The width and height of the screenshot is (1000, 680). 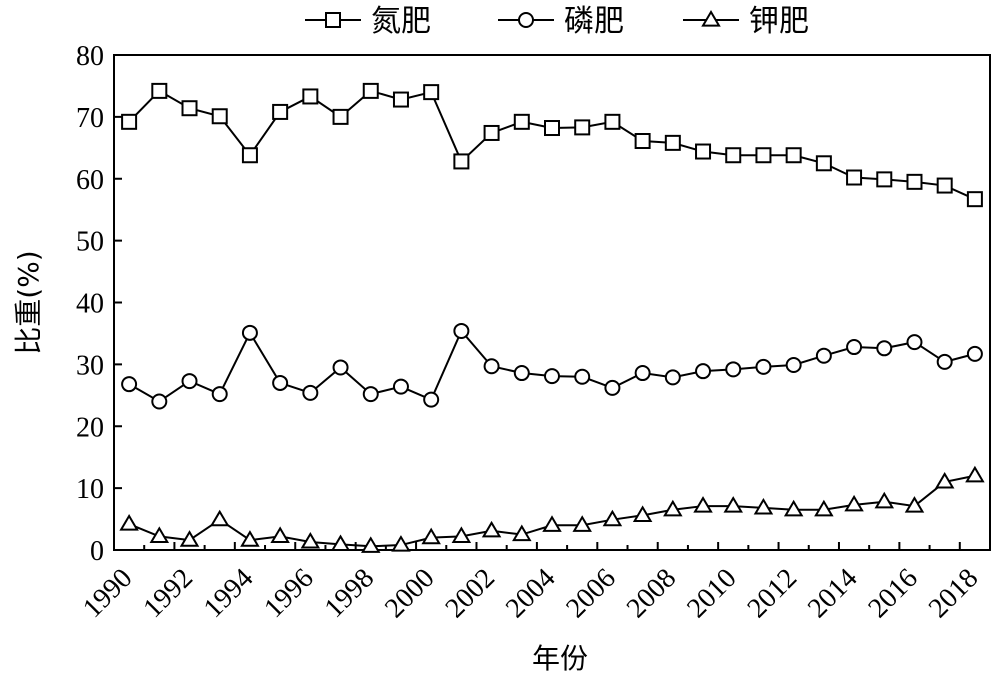 I want to click on y-tick-label: 0, so click(x=97, y=551).